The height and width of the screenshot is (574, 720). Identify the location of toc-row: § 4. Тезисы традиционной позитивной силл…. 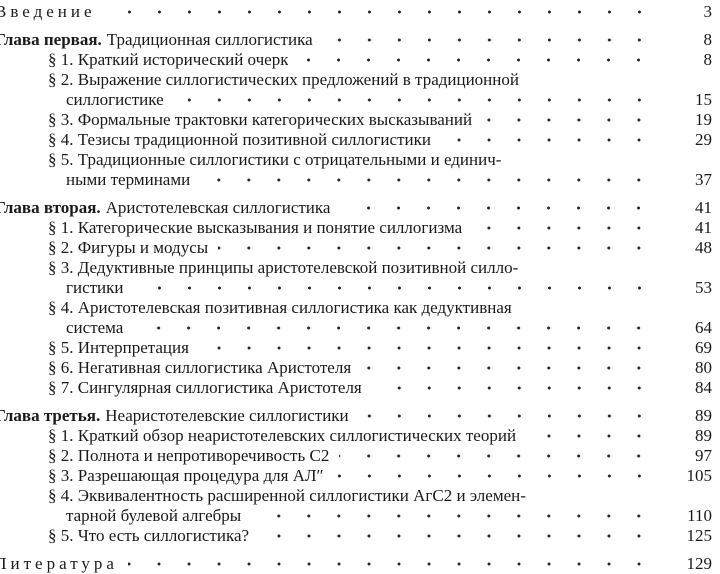
(360, 140).